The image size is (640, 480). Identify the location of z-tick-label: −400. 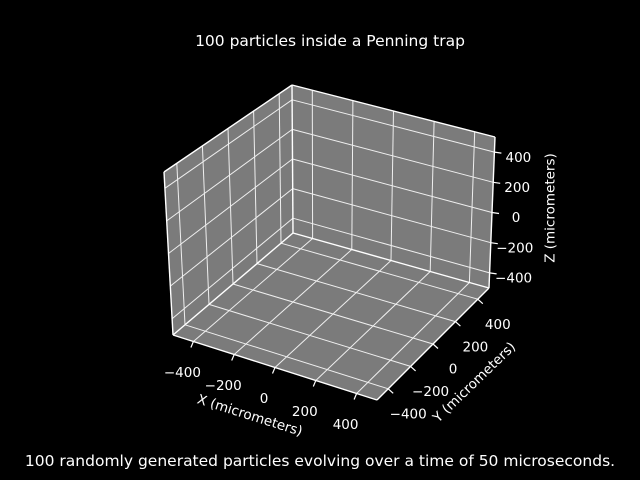
(513, 279).